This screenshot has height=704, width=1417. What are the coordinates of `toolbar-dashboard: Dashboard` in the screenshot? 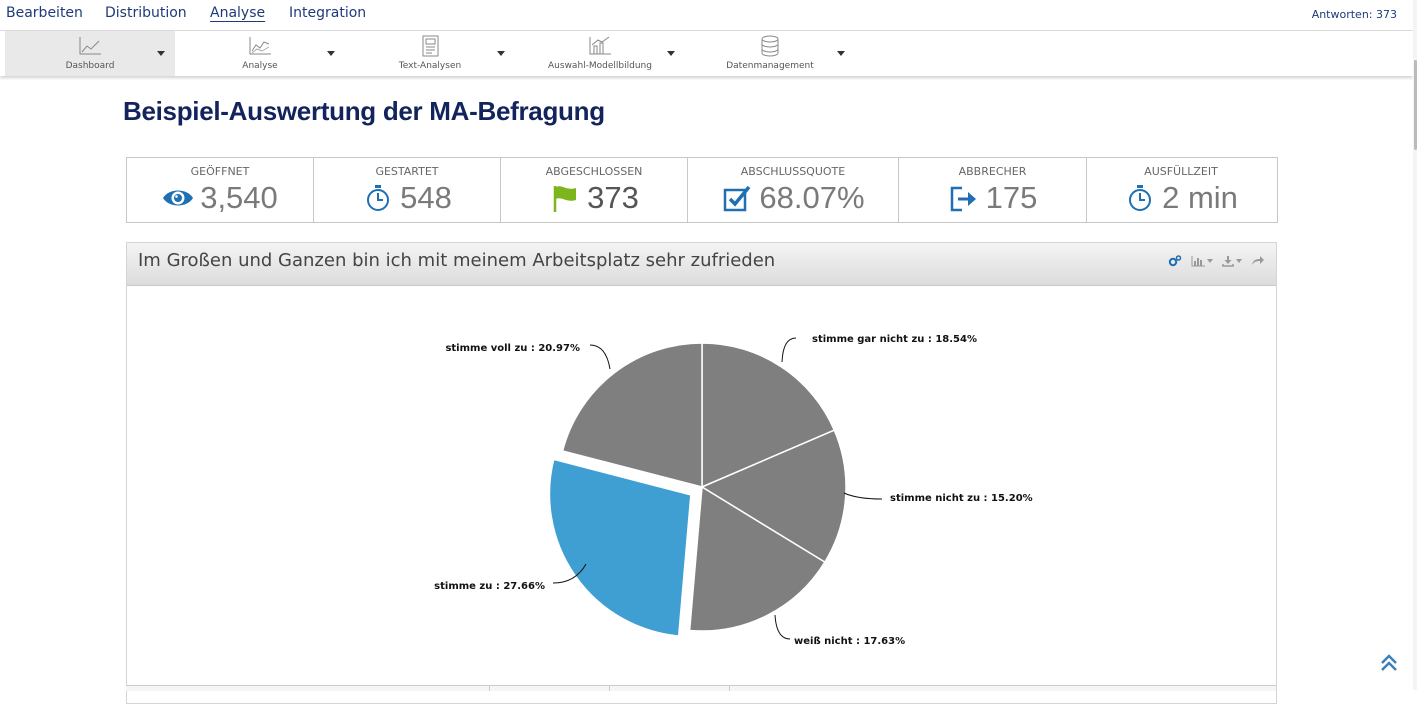 It's located at (90, 53).